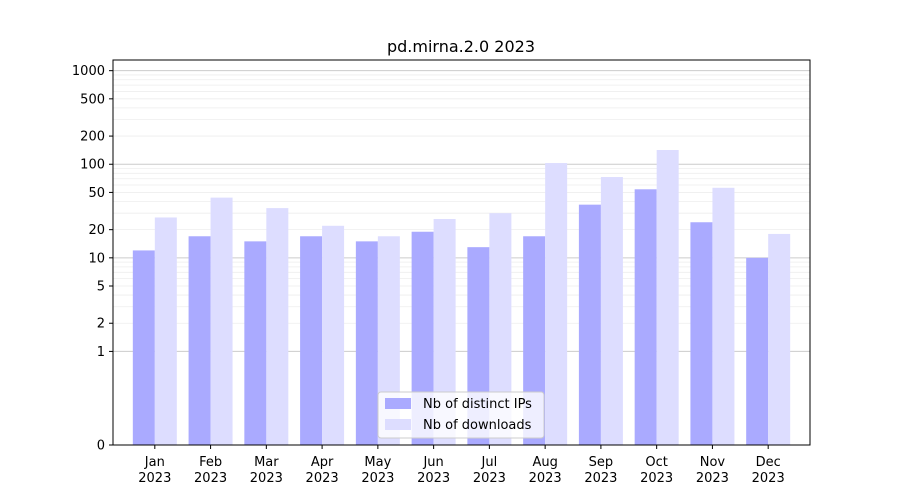  Describe the element at coordinates (266, 462) in the screenshot. I see `x-tick-label-month: Mar` at that location.